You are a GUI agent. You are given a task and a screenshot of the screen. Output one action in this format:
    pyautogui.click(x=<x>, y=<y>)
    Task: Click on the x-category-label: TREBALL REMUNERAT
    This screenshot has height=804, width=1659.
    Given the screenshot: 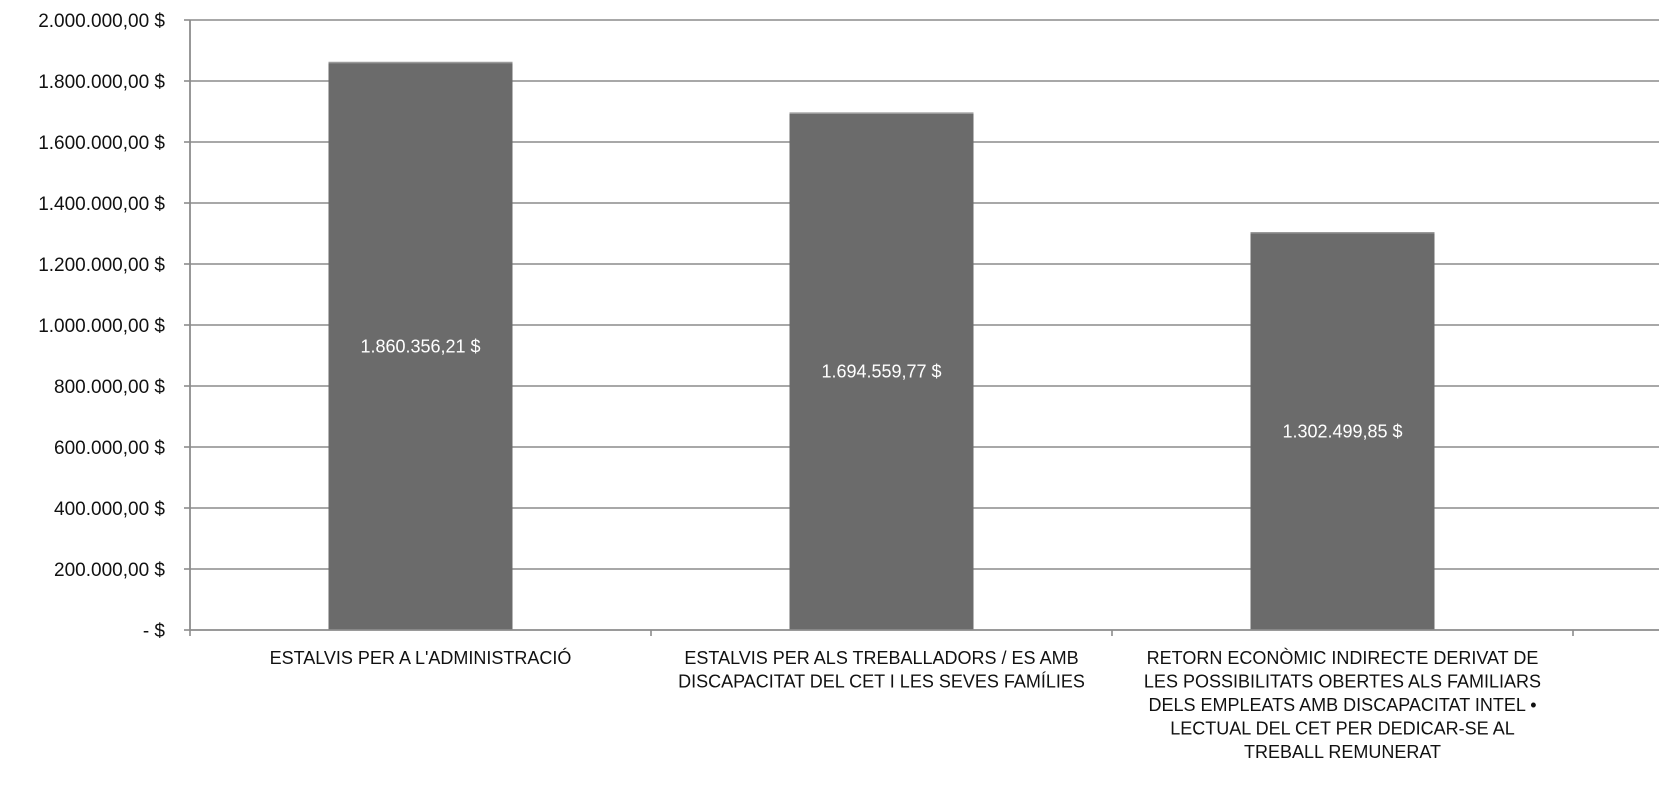 What is the action you would take?
    pyautogui.click(x=1342, y=752)
    